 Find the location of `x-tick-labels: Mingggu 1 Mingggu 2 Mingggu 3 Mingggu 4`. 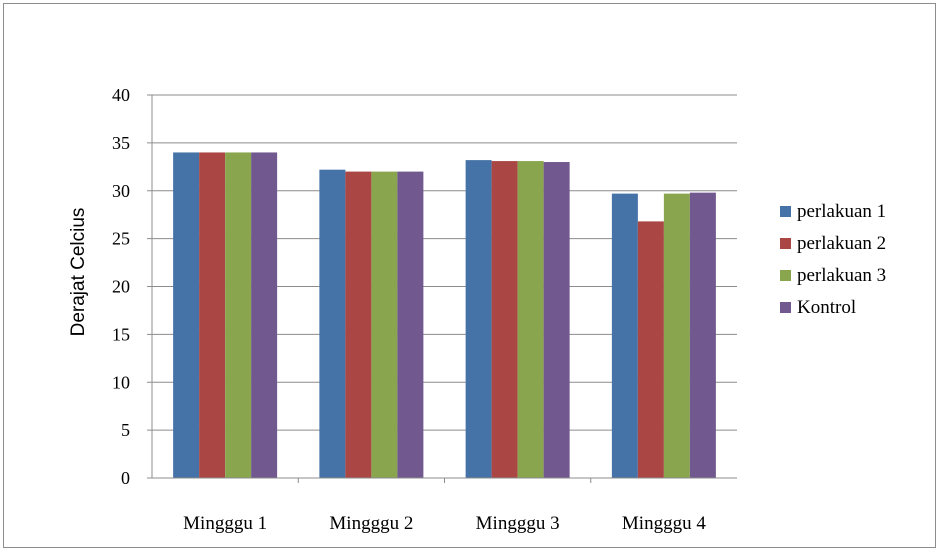

x-tick-labels: Mingggu 1 Mingggu 2 Mingggu 3 Mingggu 4 is located at coordinates (444, 523).